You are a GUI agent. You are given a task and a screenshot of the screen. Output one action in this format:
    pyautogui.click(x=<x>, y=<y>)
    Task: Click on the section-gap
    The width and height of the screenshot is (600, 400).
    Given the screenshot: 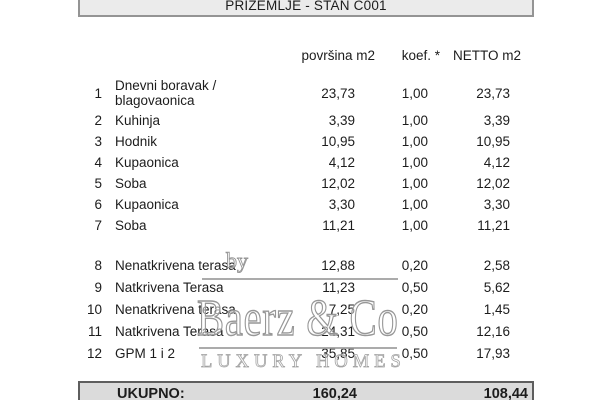 What is the action you would take?
    pyautogui.click(x=306, y=245)
    